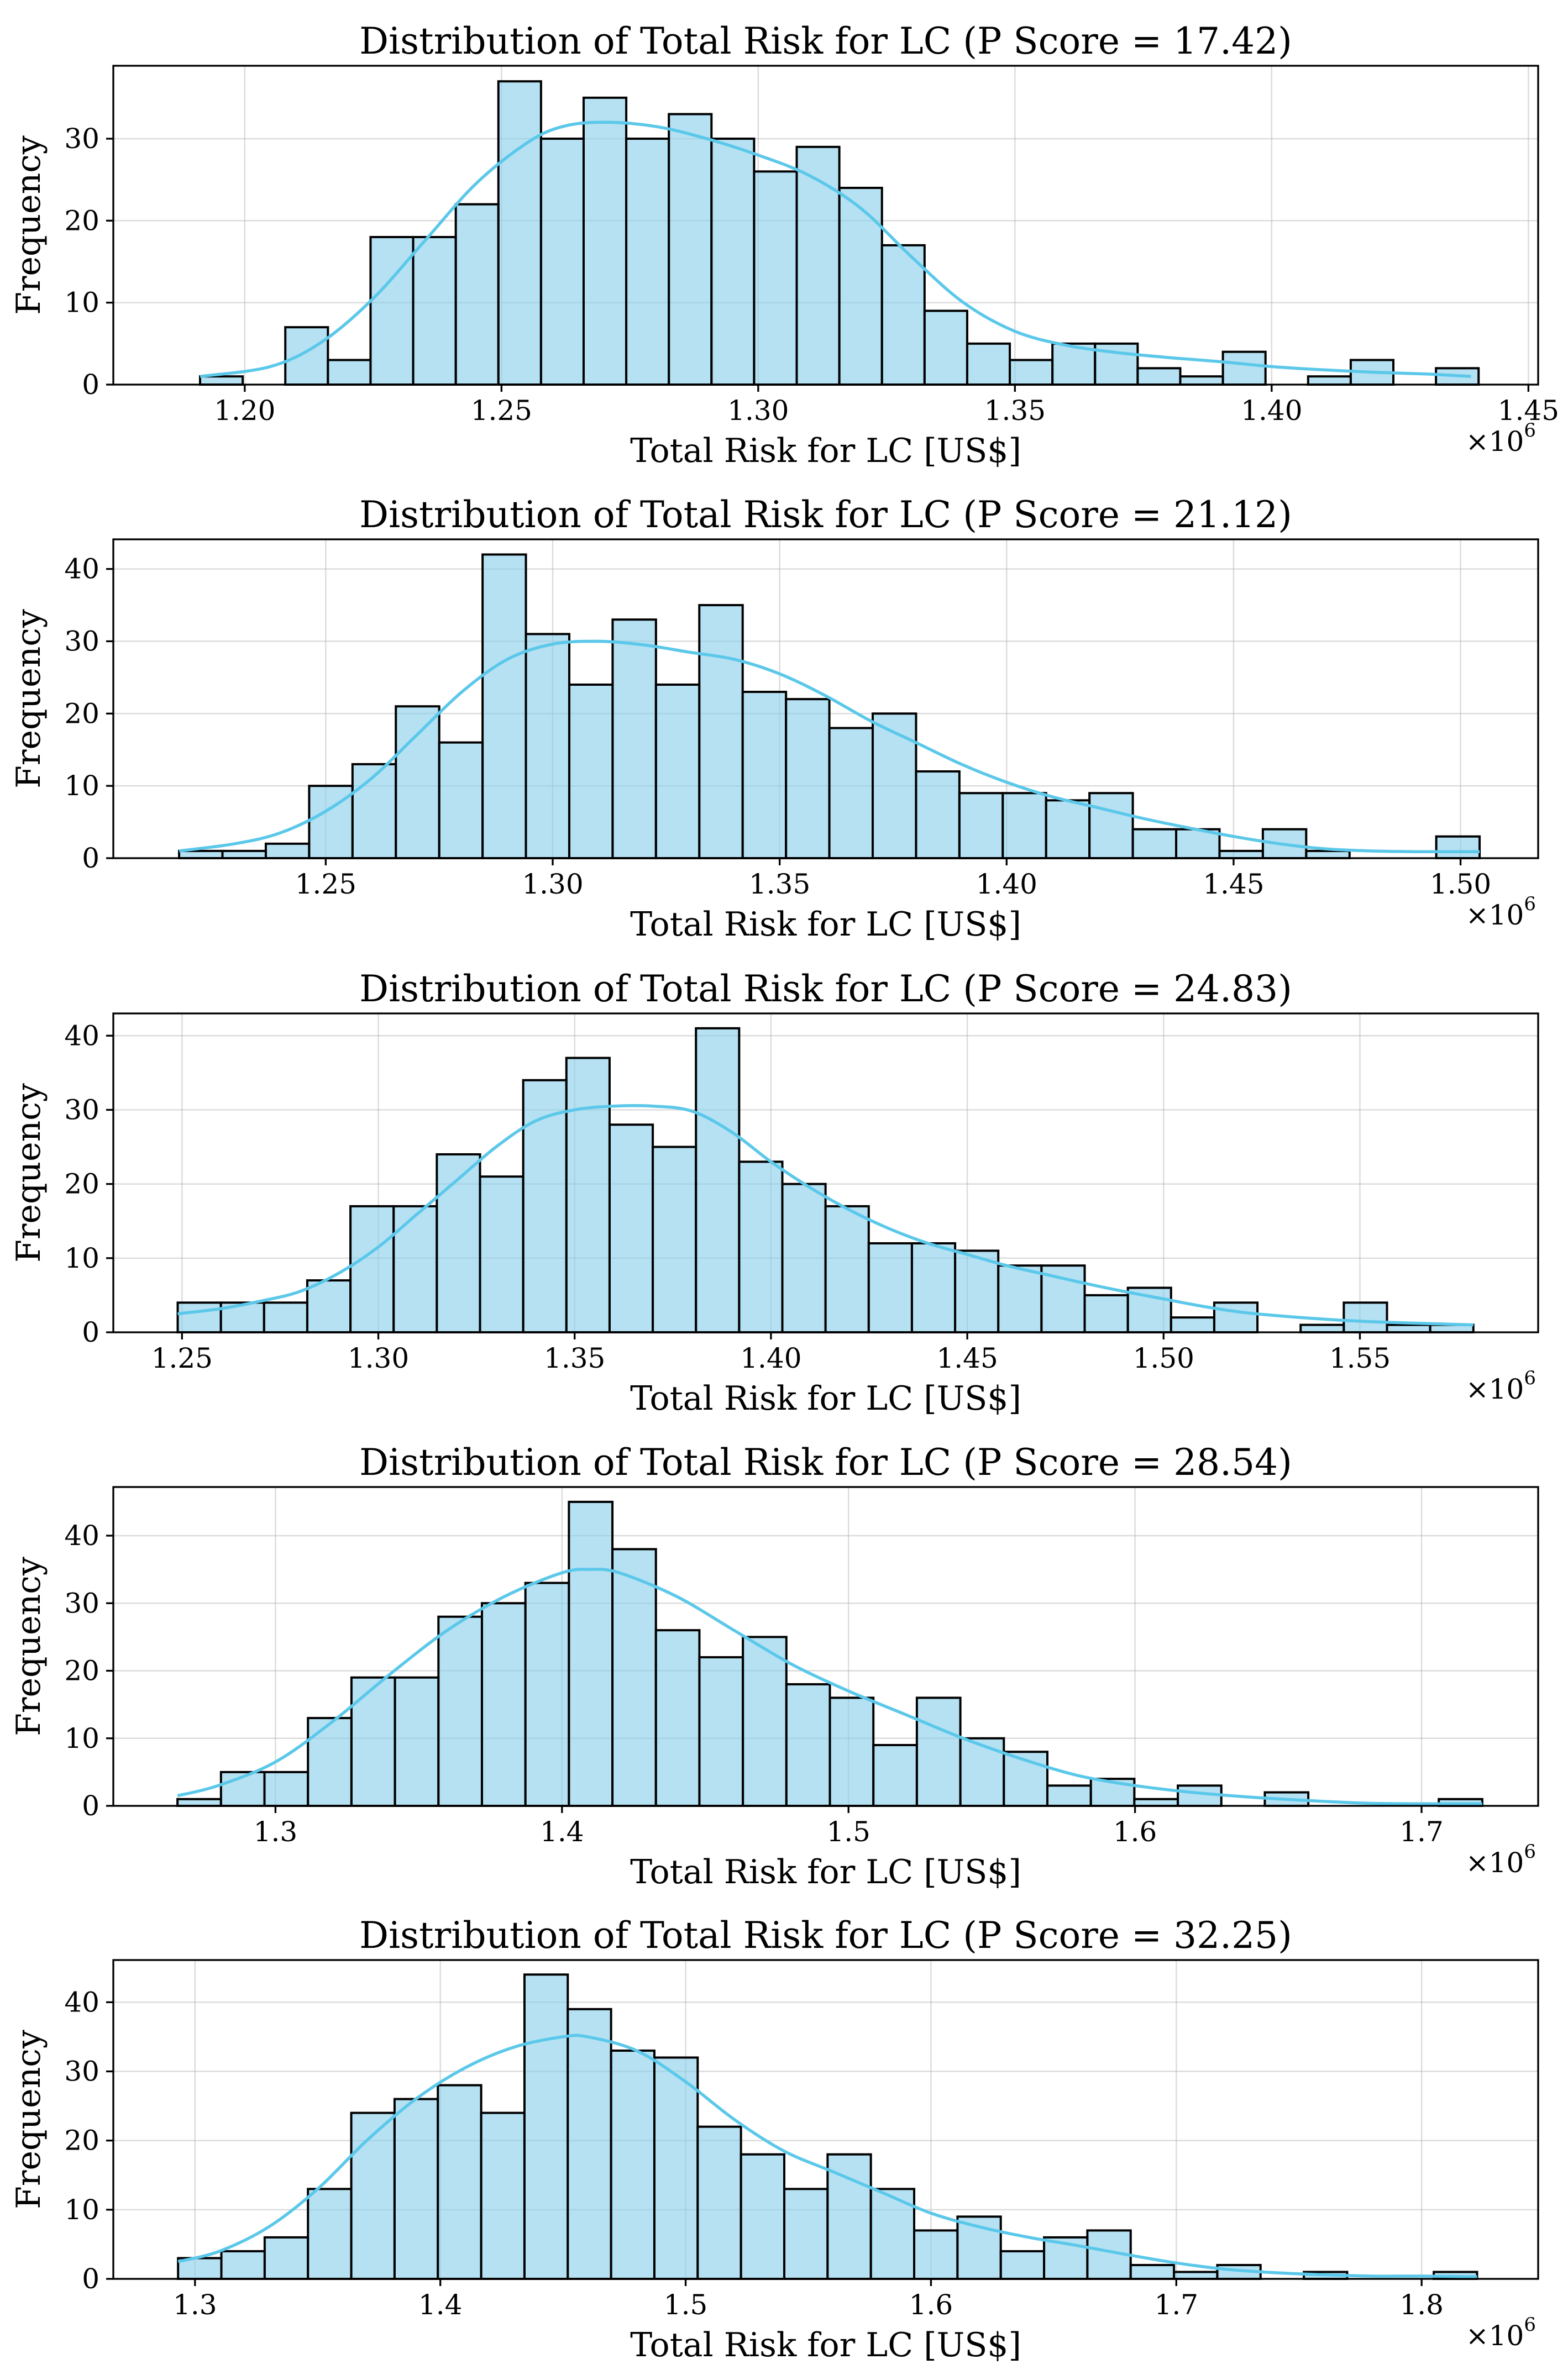 The height and width of the screenshot is (2380, 1568). What do you see at coordinates (931, 2305) in the screenshot?
I see `x-tick-label: 1.6` at bounding box center [931, 2305].